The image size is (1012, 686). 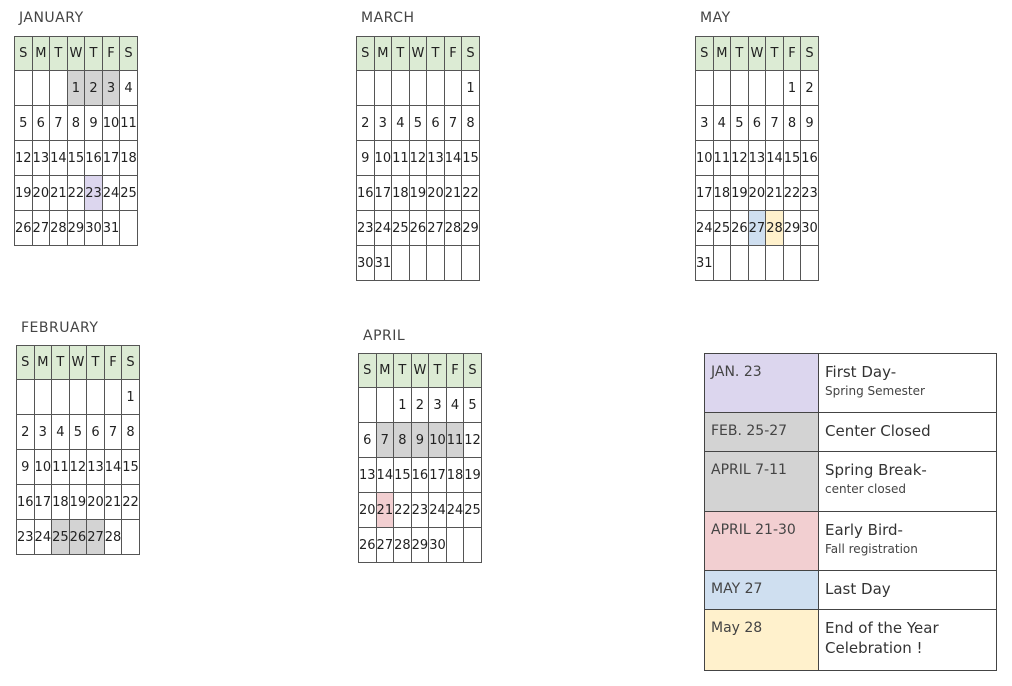 I want to click on day-cell: 11, so click(x=128, y=123).